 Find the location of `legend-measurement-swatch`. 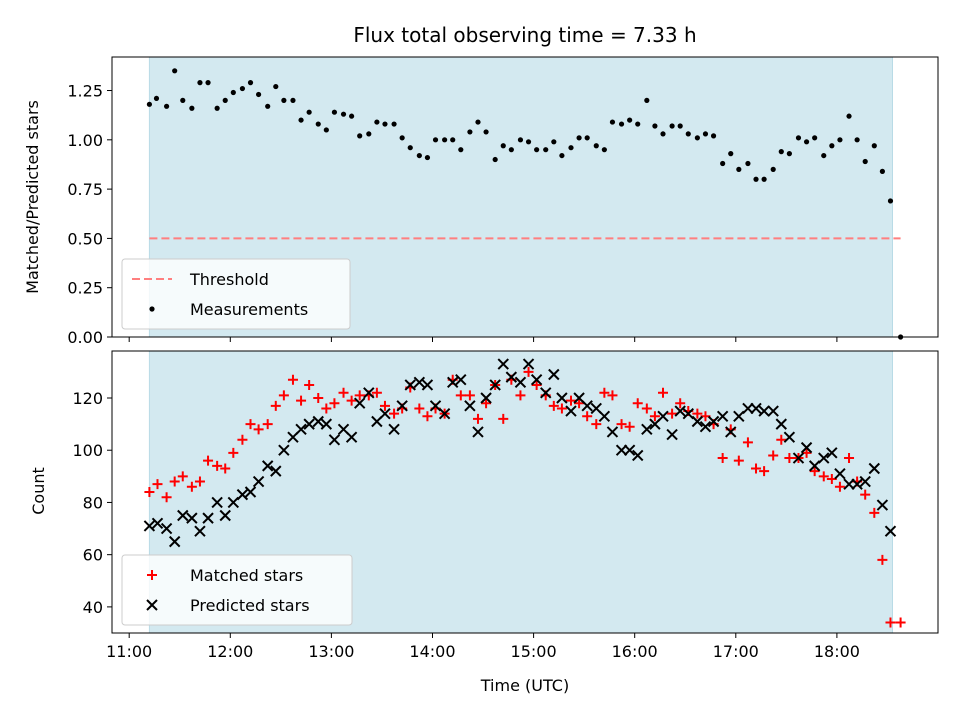

legend-measurement-swatch is located at coordinates (152, 309).